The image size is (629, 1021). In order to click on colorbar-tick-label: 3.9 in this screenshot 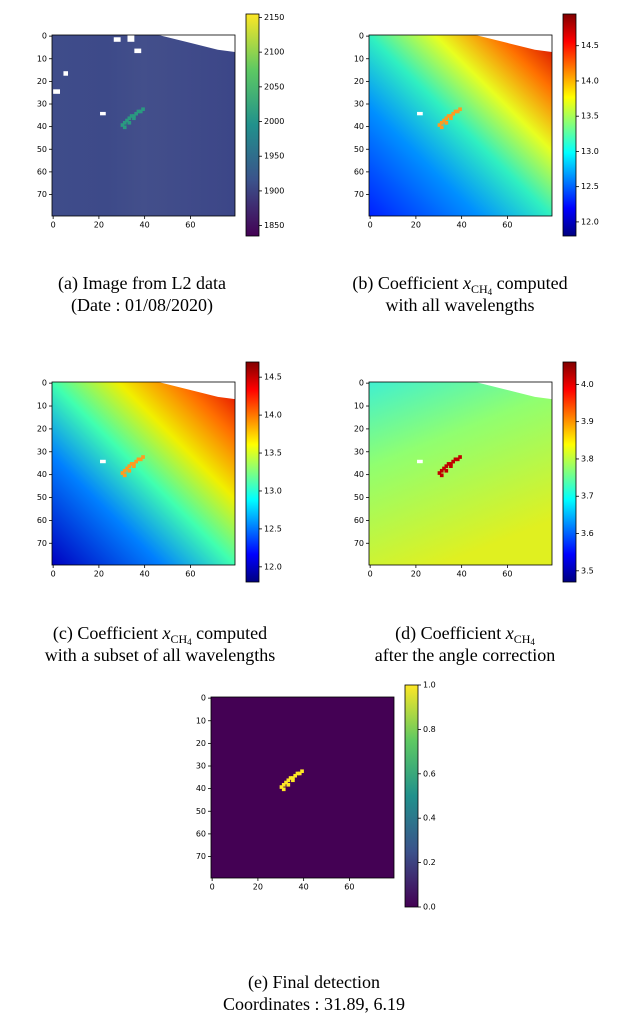, I will do `click(587, 421)`.